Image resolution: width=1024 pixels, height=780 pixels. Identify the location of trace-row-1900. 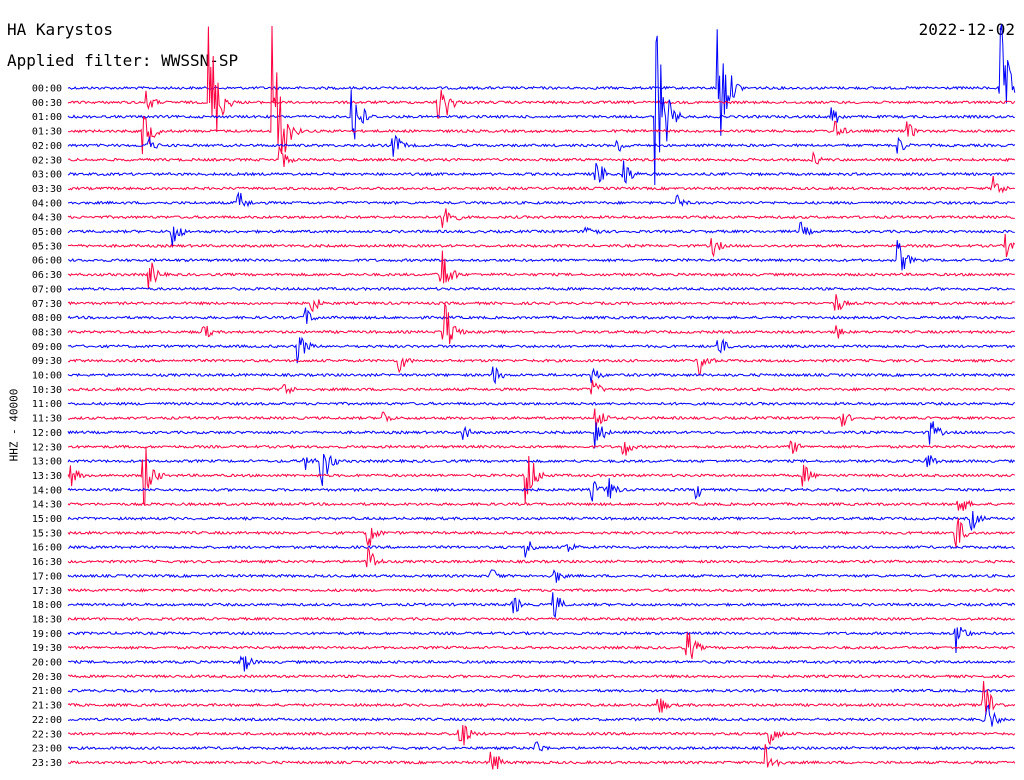
(541, 640).